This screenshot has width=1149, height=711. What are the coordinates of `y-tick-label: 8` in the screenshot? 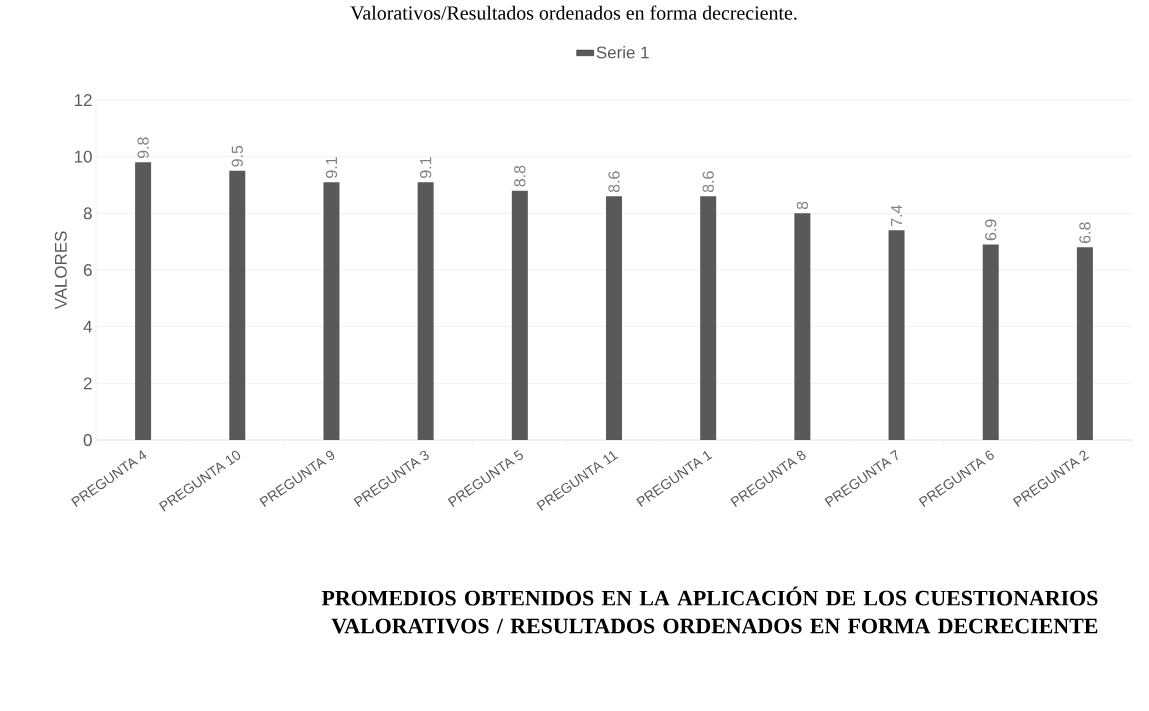 It's located at (87, 213).